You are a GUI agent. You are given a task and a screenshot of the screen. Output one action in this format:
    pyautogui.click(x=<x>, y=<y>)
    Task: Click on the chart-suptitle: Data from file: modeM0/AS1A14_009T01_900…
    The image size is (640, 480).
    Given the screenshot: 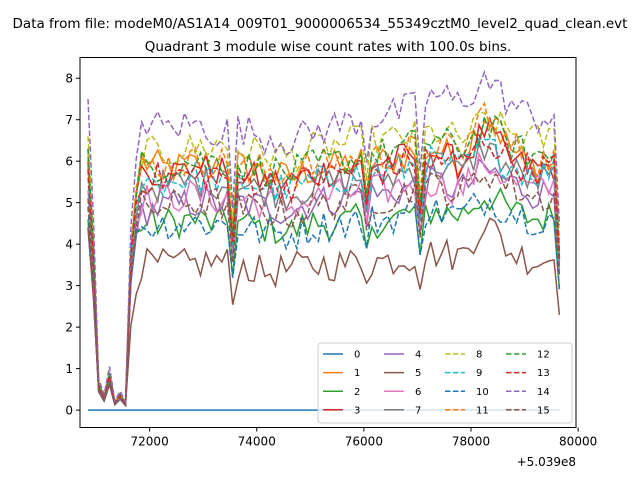 What is the action you would take?
    pyautogui.click(x=320, y=24)
    